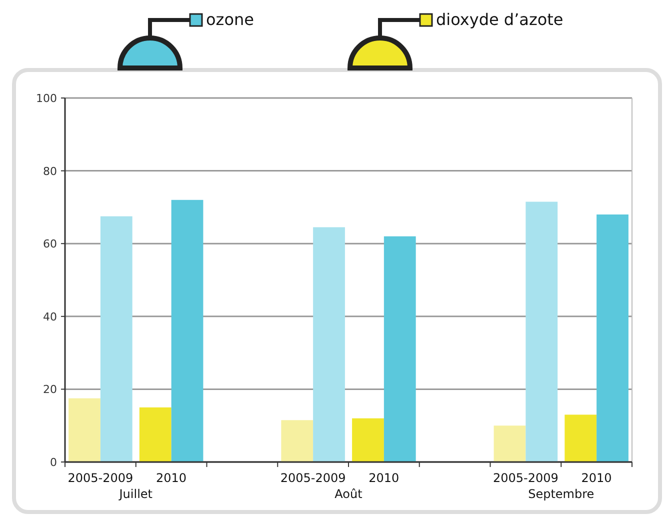  I want to click on text: Juillet, so click(135, 494).